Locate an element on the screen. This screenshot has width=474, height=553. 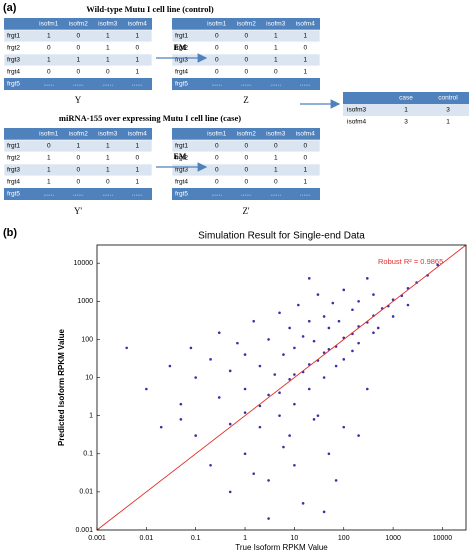
y-tick-label: 100 is located at coordinates (87, 339).